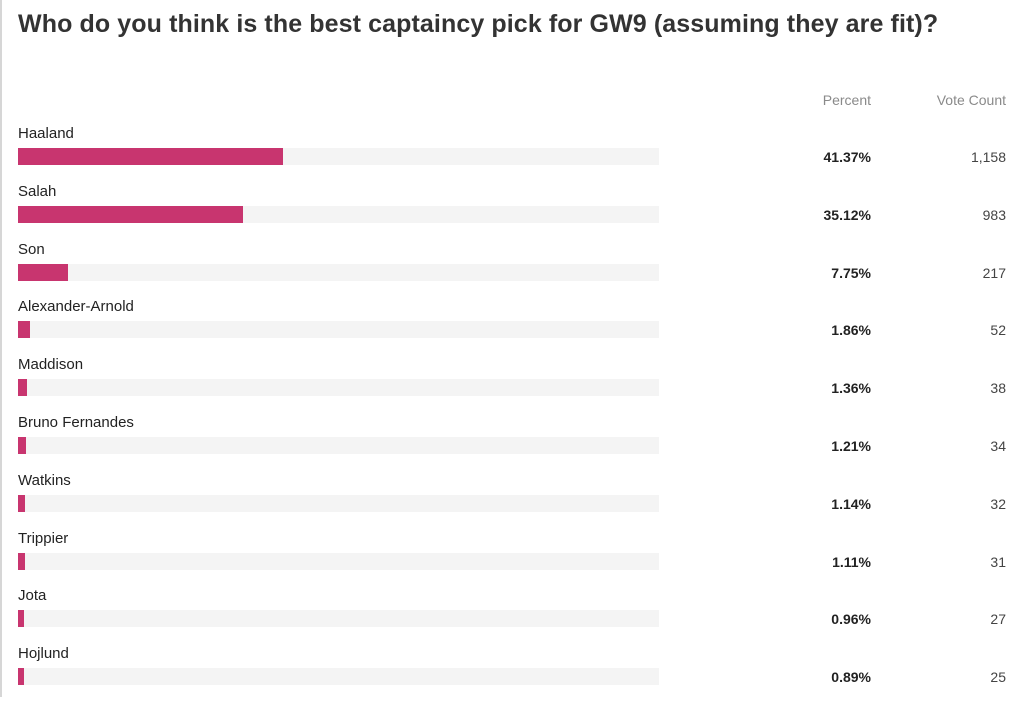  What do you see at coordinates (44, 480) in the screenshot?
I see `option-label: Watkins` at bounding box center [44, 480].